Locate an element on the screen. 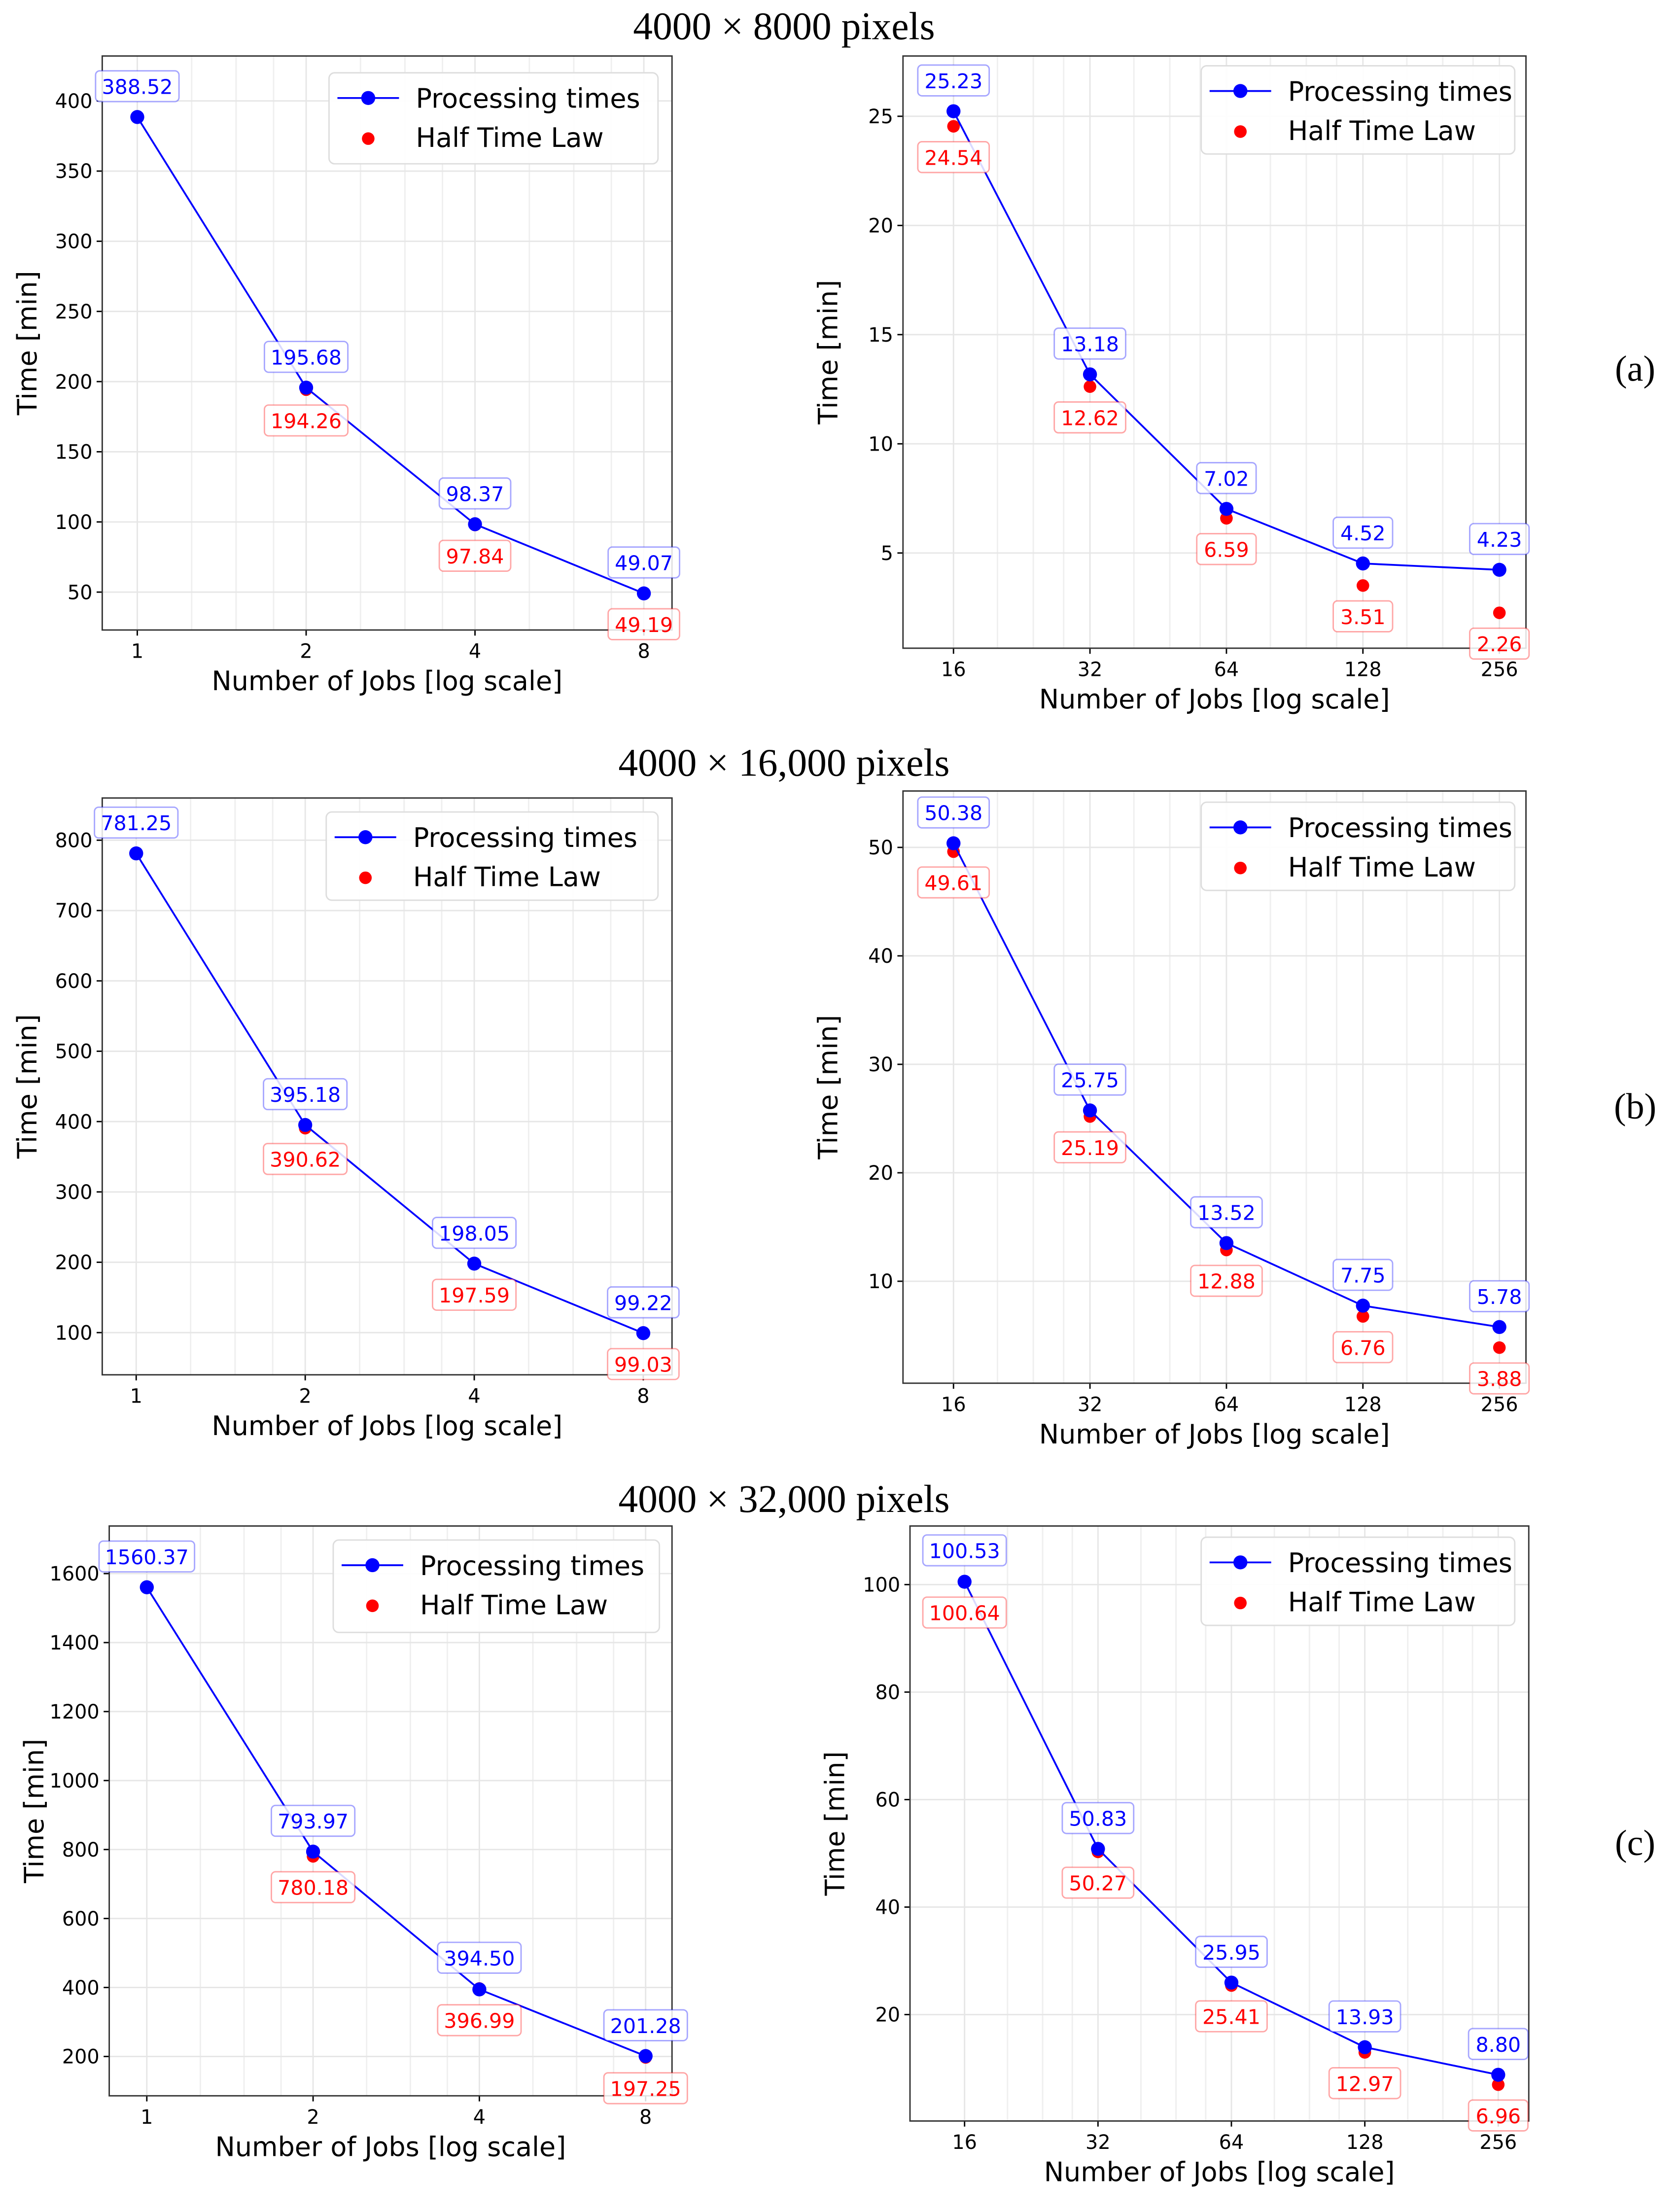 This screenshot has width=1680, height=2212. half-time-data-label: 99.03 is located at coordinates (643, 1365).